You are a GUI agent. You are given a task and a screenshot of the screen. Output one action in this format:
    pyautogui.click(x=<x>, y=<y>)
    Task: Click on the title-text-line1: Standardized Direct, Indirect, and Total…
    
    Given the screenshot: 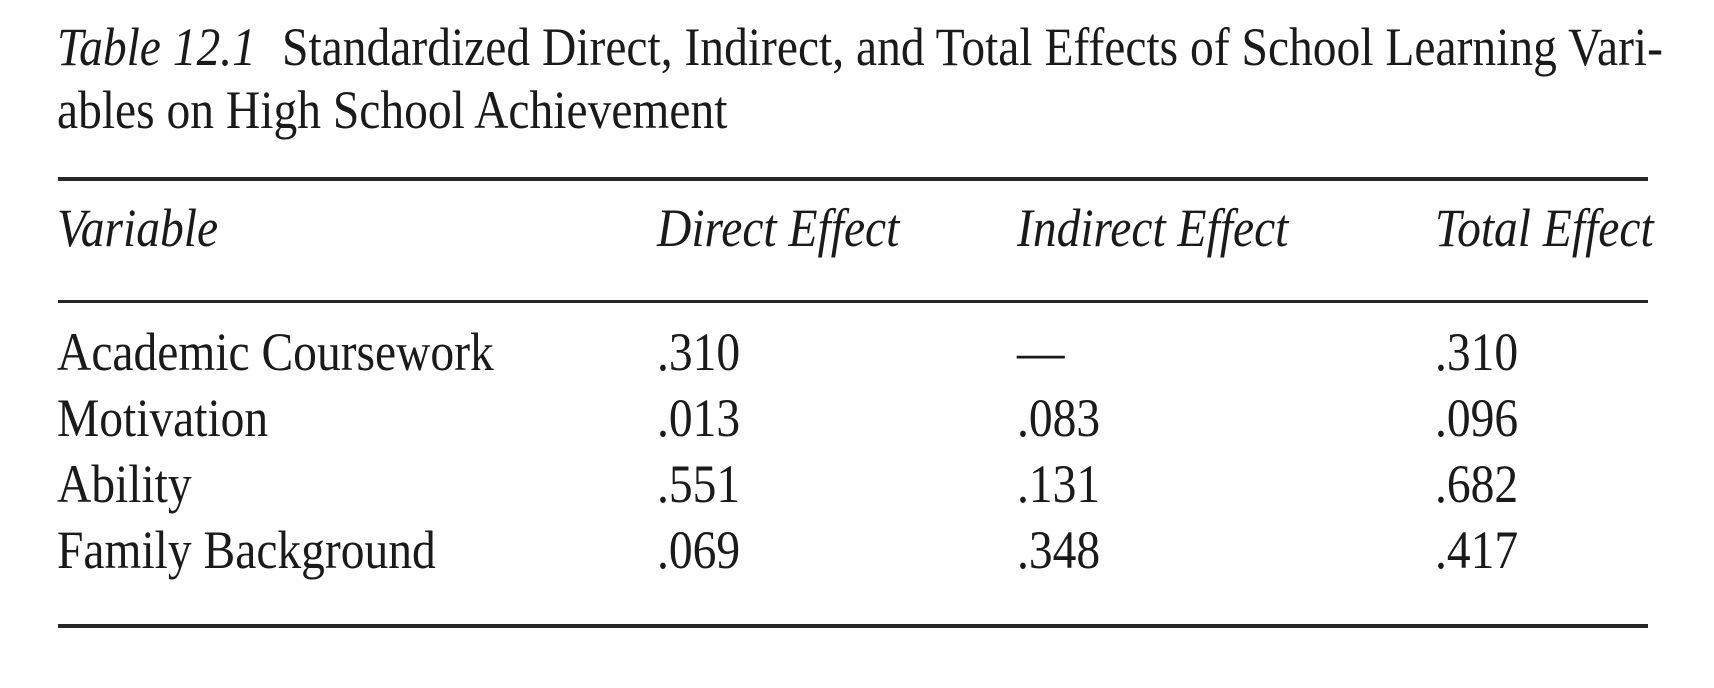 What is the action you would take?
    pyautogui.click(x=972, y=47)
    